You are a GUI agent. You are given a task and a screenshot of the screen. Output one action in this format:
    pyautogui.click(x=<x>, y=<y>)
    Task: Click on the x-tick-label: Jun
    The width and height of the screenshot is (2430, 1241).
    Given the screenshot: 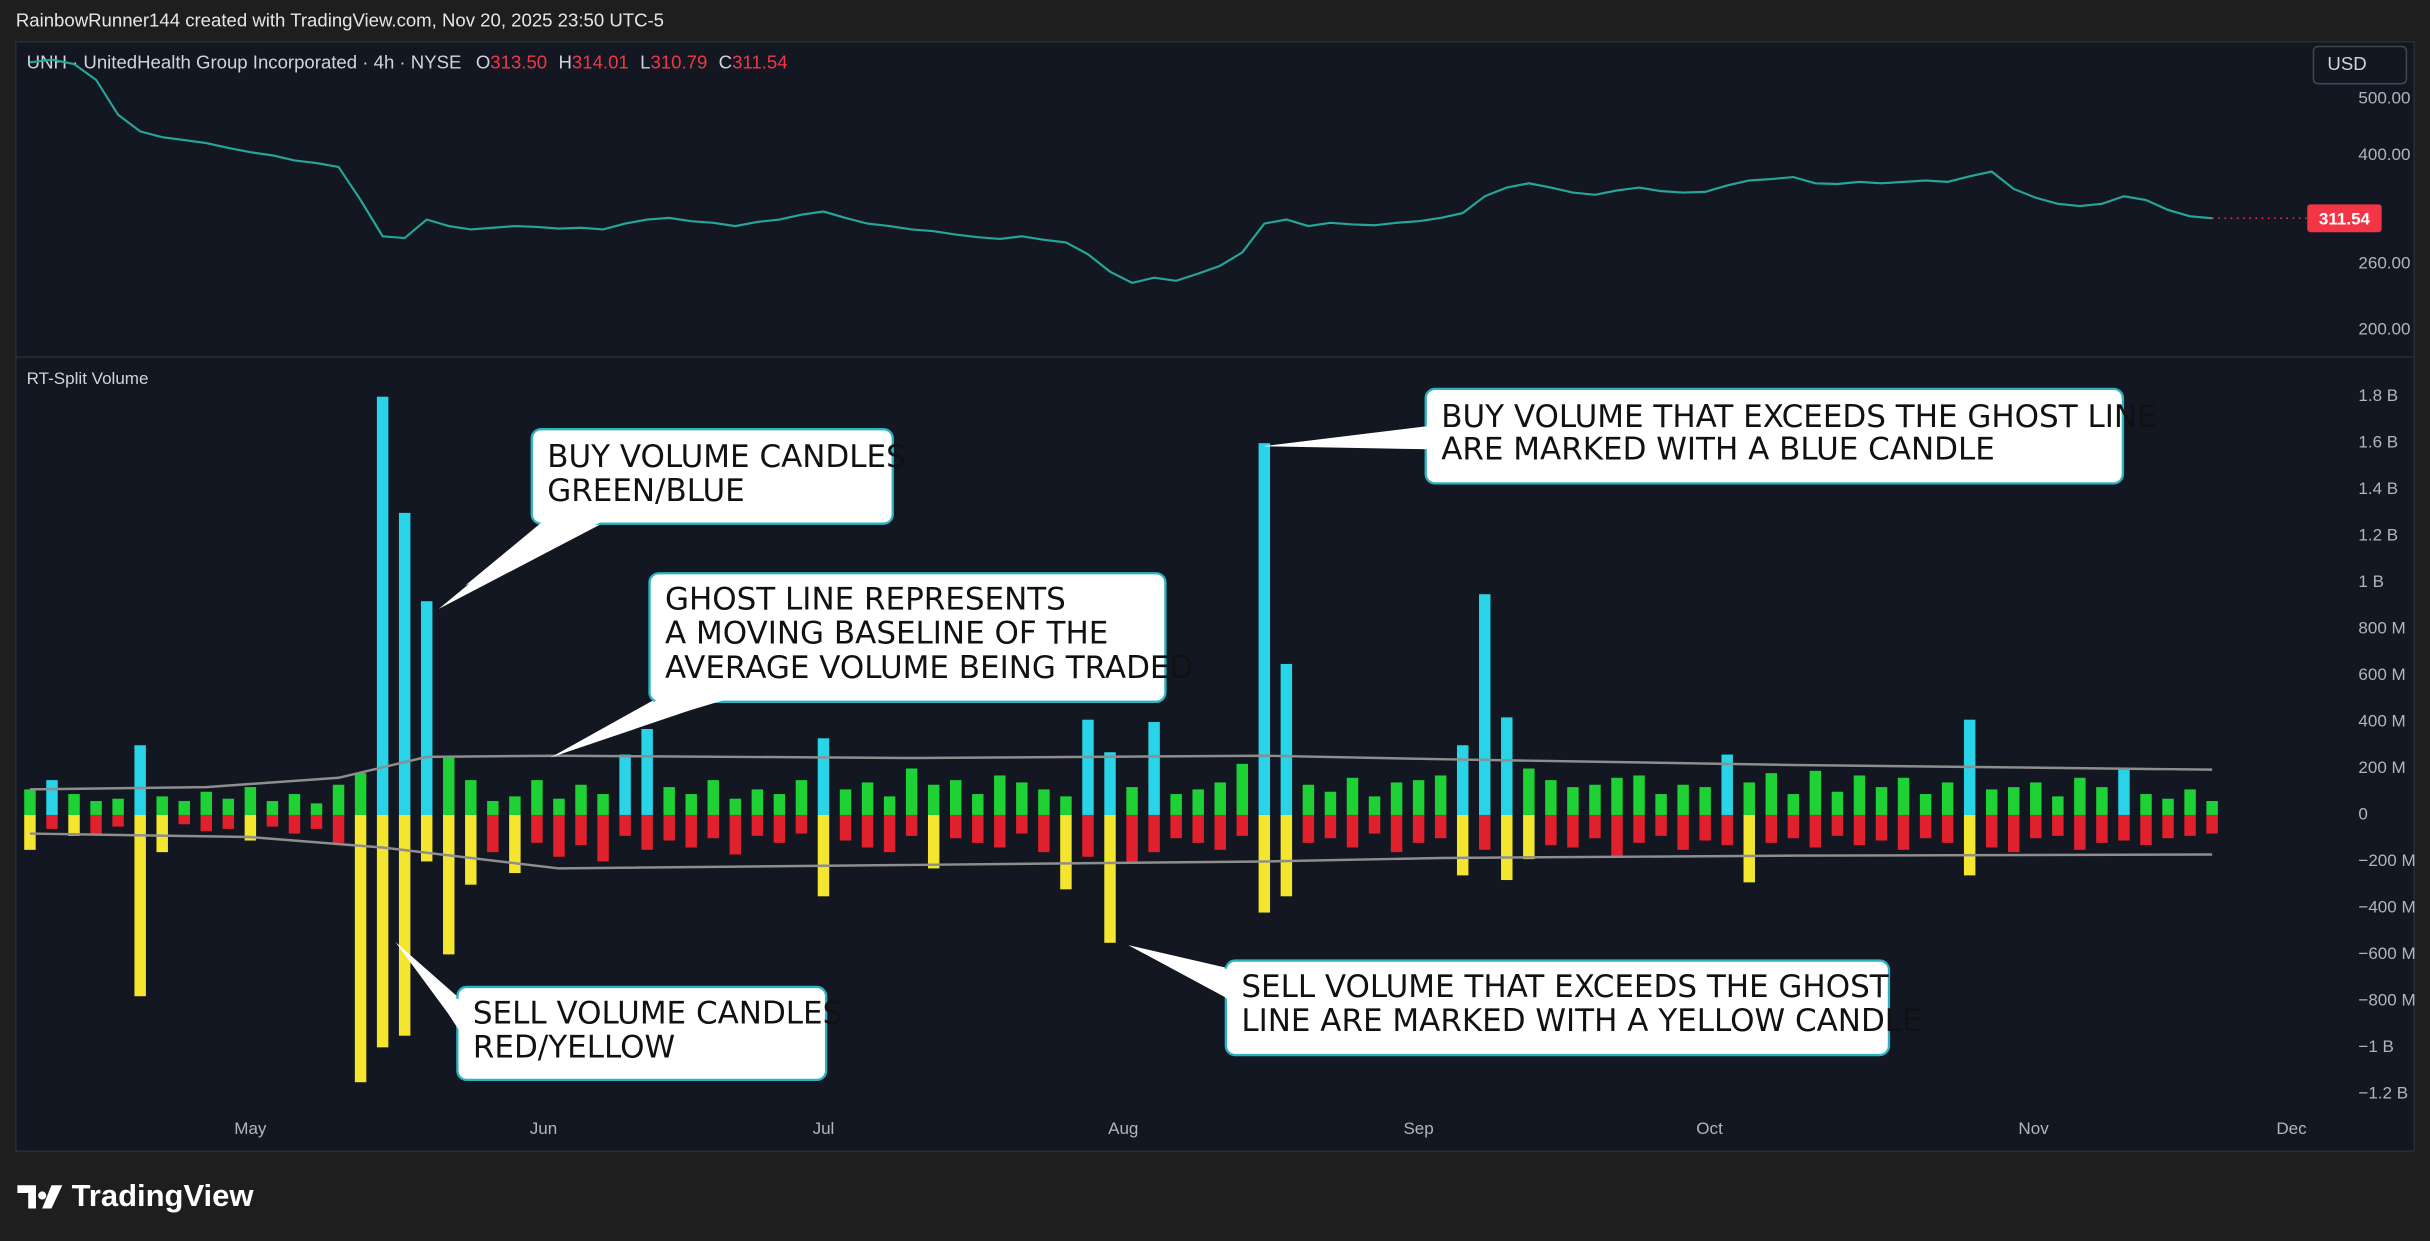 What is the action you would take?
    pyautogui.click(x=543, y=1128)
    